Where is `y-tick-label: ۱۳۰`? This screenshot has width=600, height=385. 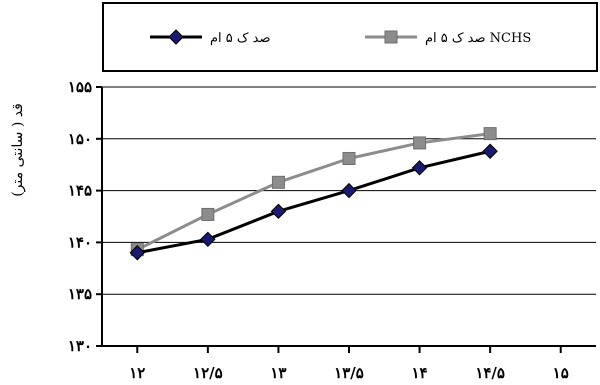 y-tick-label: ۱۳۰ is located at coordinates (80, 346).